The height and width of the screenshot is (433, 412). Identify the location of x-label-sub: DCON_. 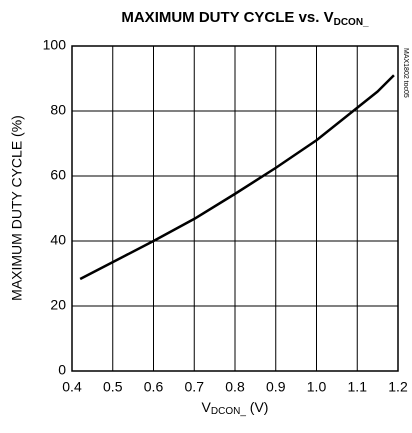
(228, 411).